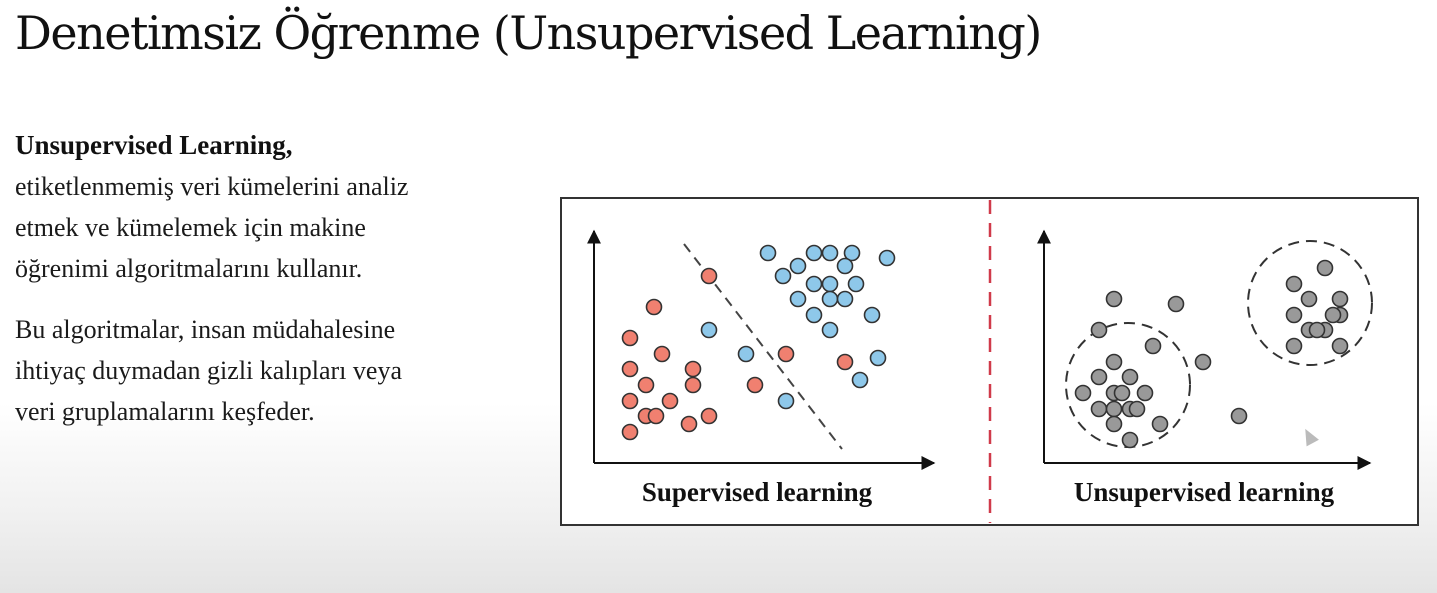  I want to click on unsupervised-label: Unsupervised learning, so click(1204, 492).